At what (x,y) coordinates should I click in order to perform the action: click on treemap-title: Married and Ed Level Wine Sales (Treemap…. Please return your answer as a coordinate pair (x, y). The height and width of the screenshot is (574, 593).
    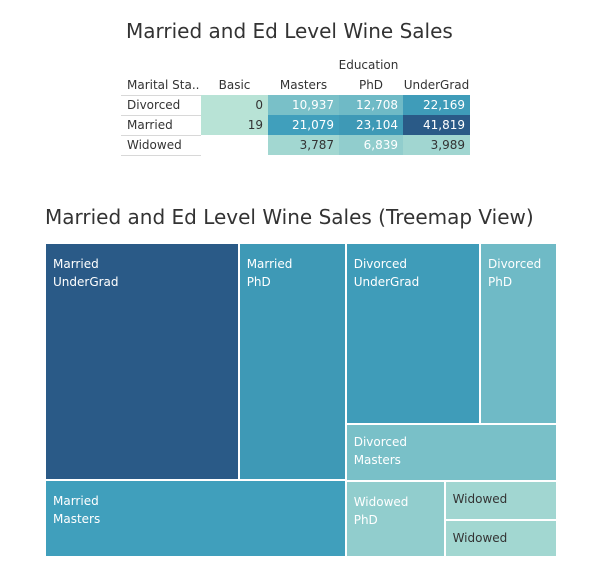
    Looking at the image, I should click on (289, 217).